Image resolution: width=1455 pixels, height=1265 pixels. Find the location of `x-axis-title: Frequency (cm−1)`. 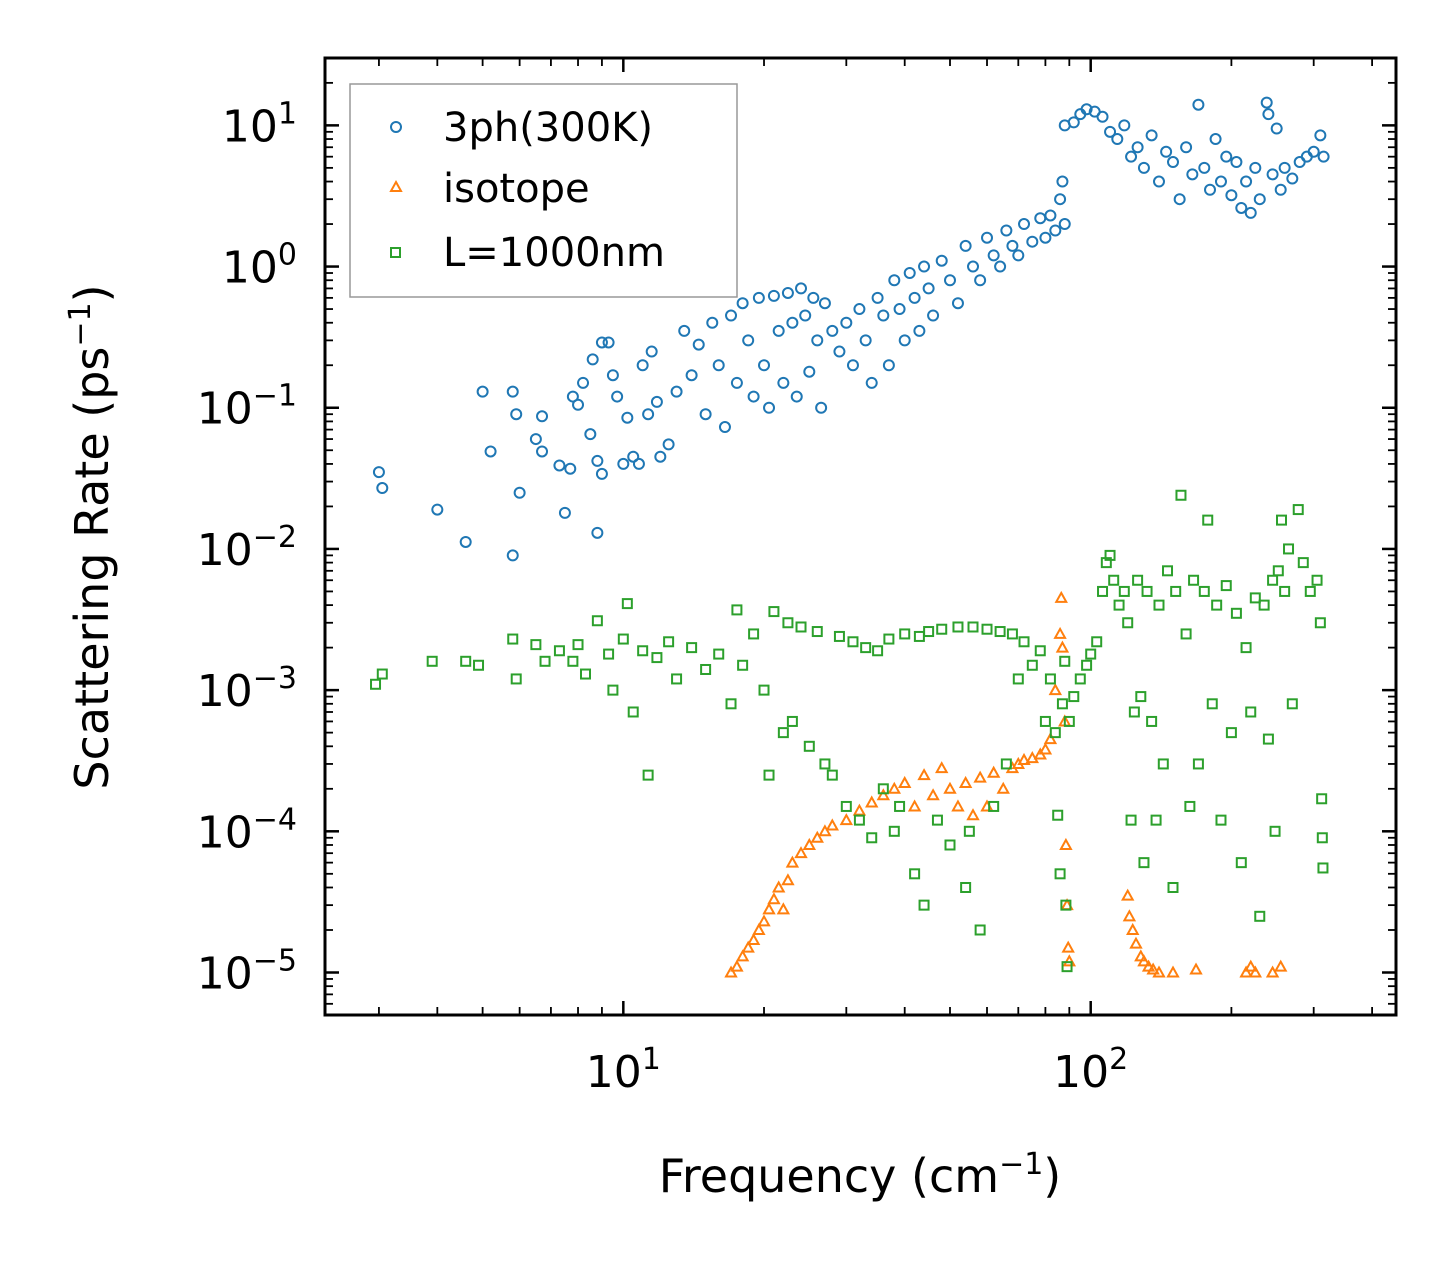

x-axis-title: Frequency (cm−1) is located at coordinates (860, 1175).